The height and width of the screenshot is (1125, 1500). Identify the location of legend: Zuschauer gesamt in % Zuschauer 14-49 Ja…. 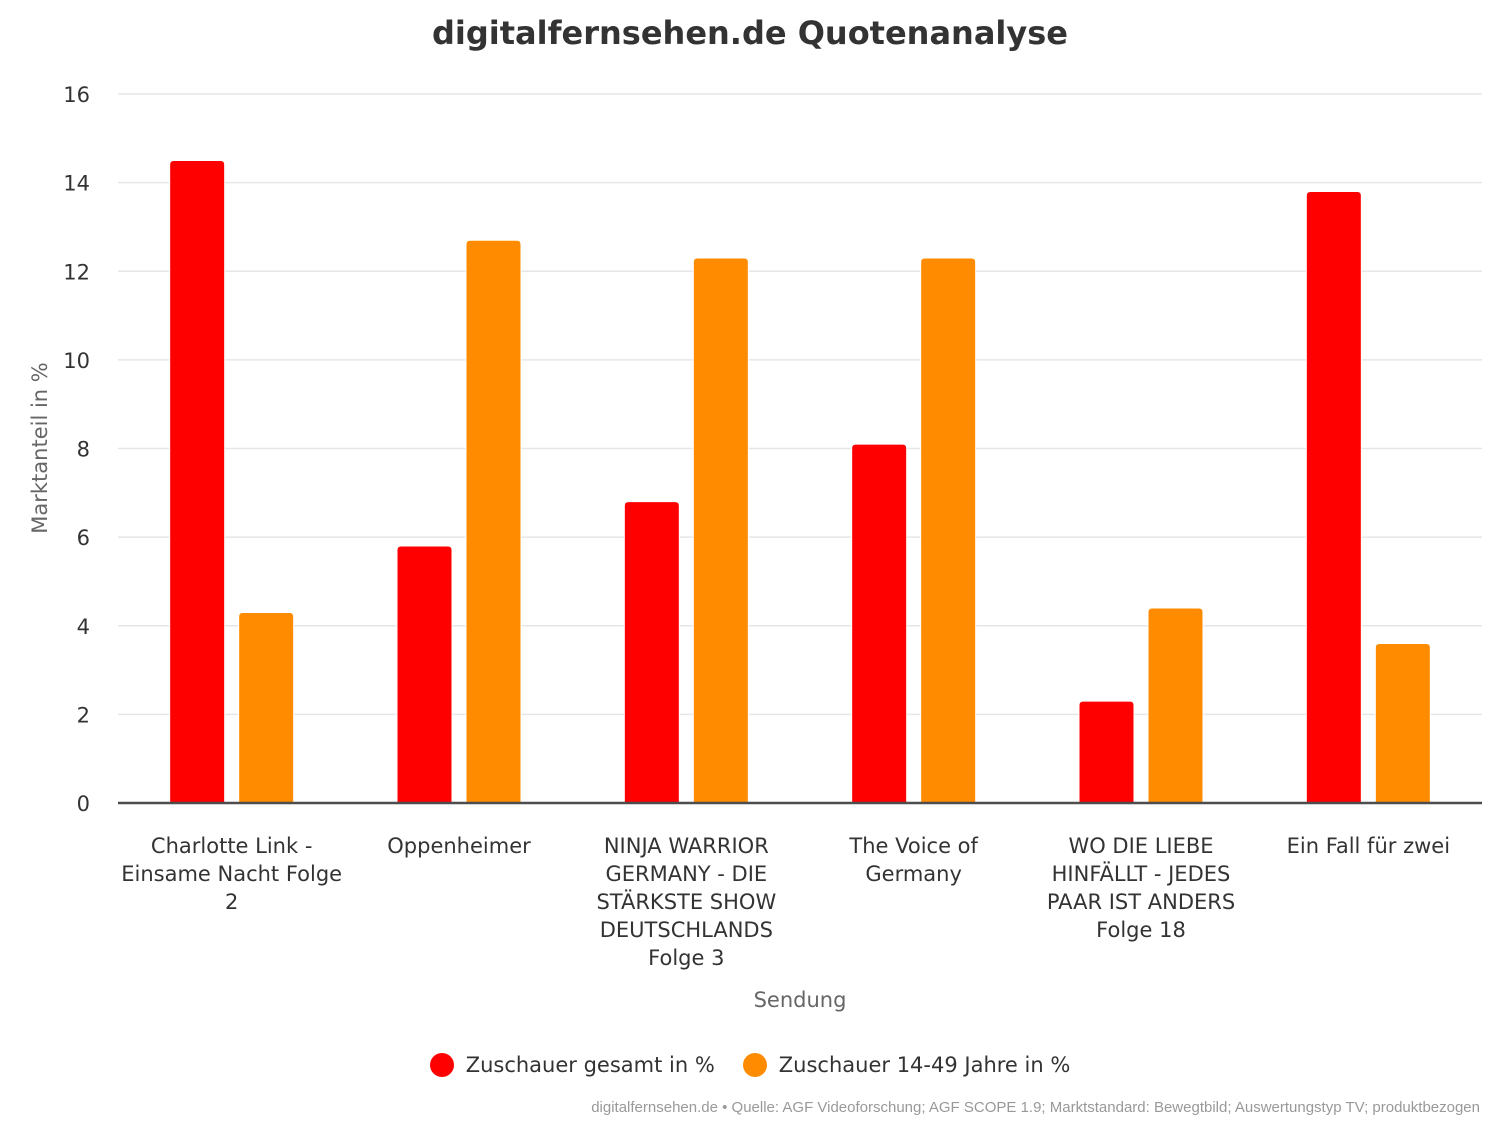
(750, 1065).